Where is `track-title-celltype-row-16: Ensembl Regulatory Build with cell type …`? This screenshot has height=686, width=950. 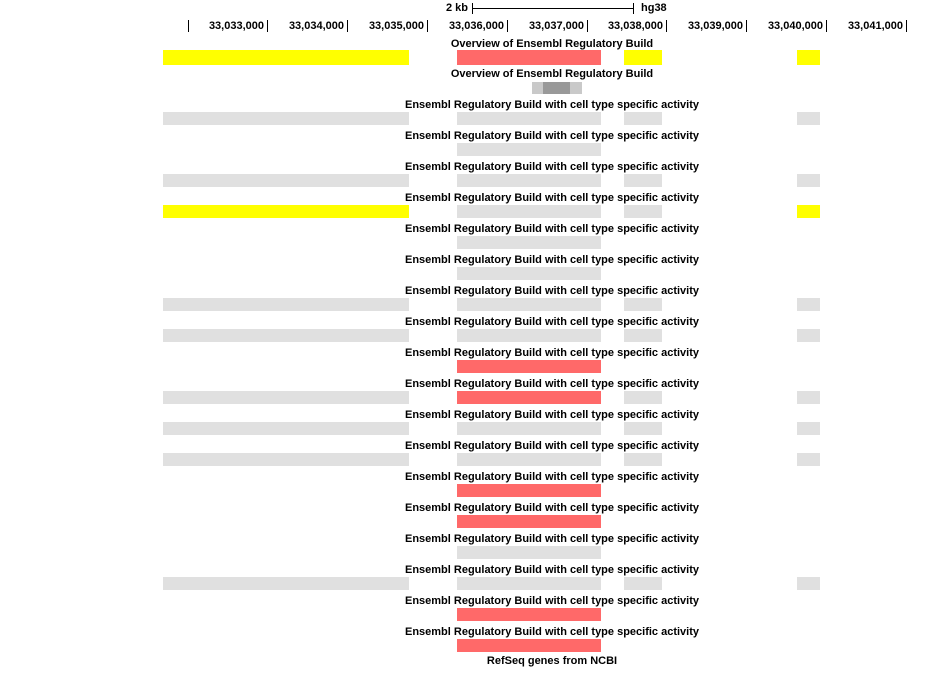 track-title-celltype-row-16: Ensembl Regulatory Build with cell type … is located at coordinates (552, 570).